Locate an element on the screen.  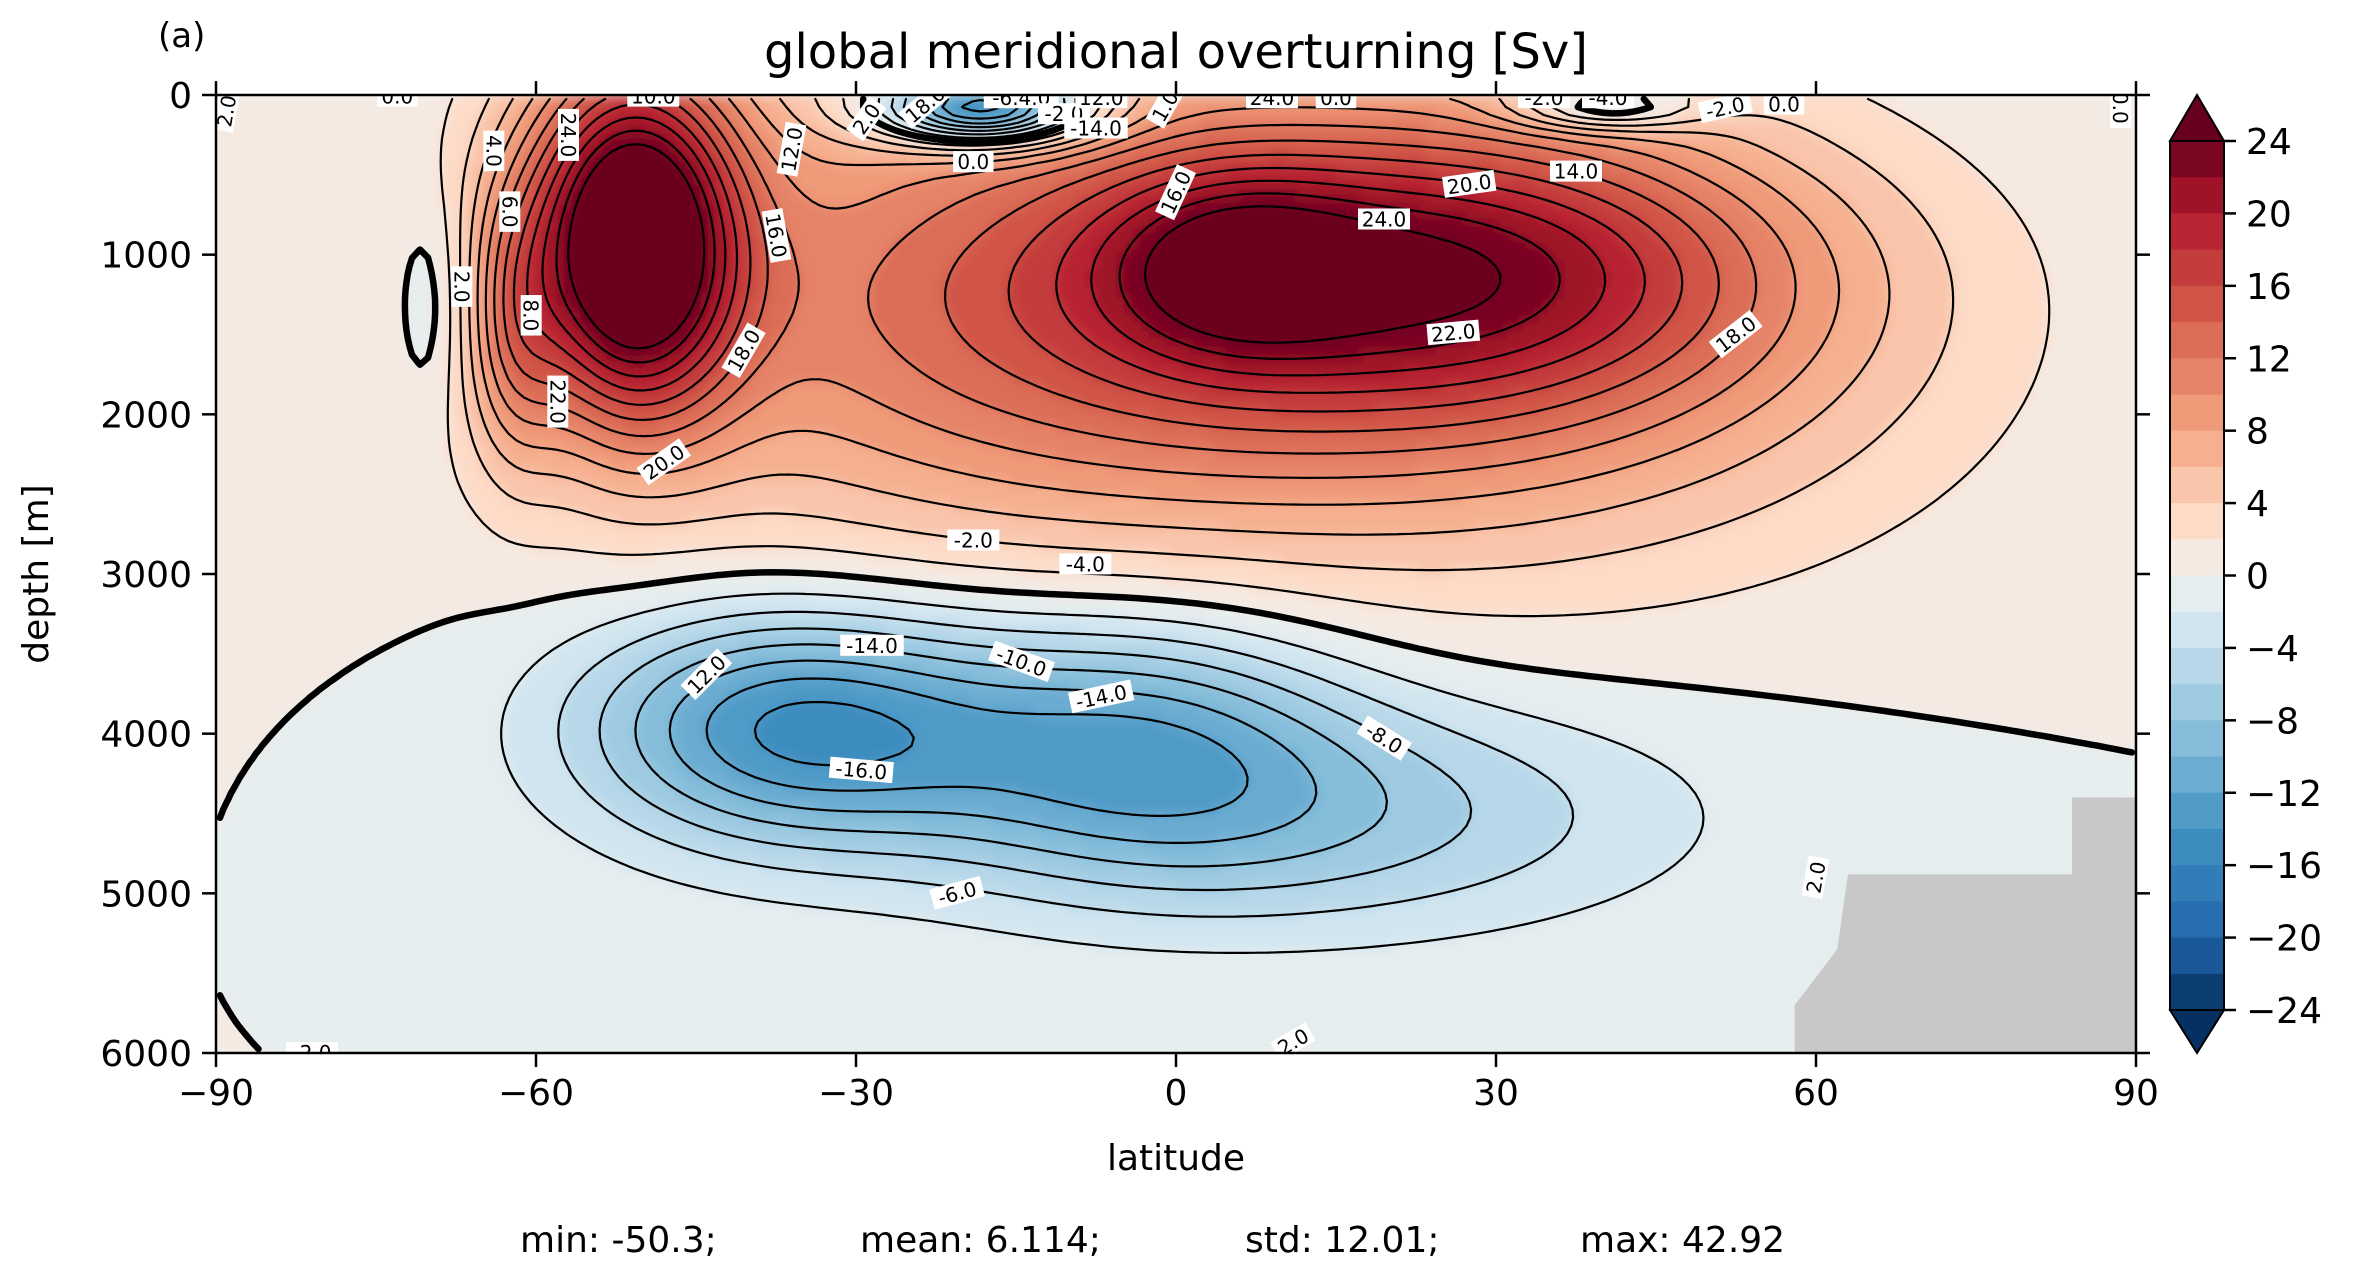
y-tick-label: 5000 is located at coordinates (146, 894).